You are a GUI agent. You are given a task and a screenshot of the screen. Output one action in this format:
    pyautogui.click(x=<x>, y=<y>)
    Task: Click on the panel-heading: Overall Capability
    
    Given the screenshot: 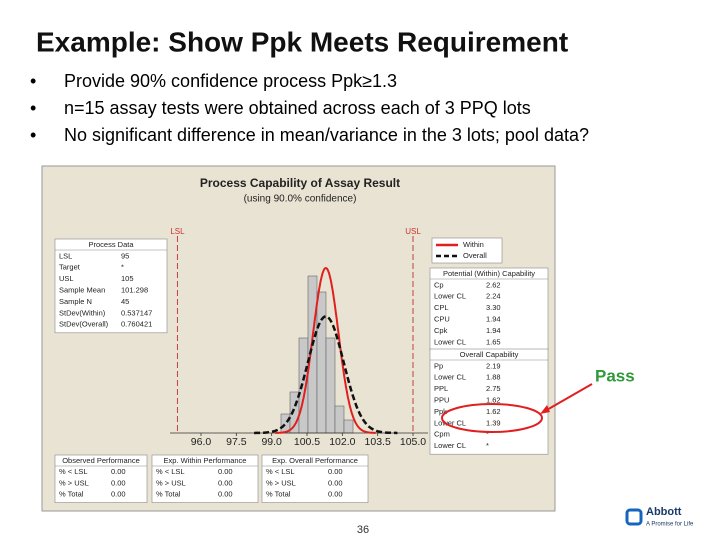 What is the action you would take?
    pyautogui.click(x=489, y=354)
    